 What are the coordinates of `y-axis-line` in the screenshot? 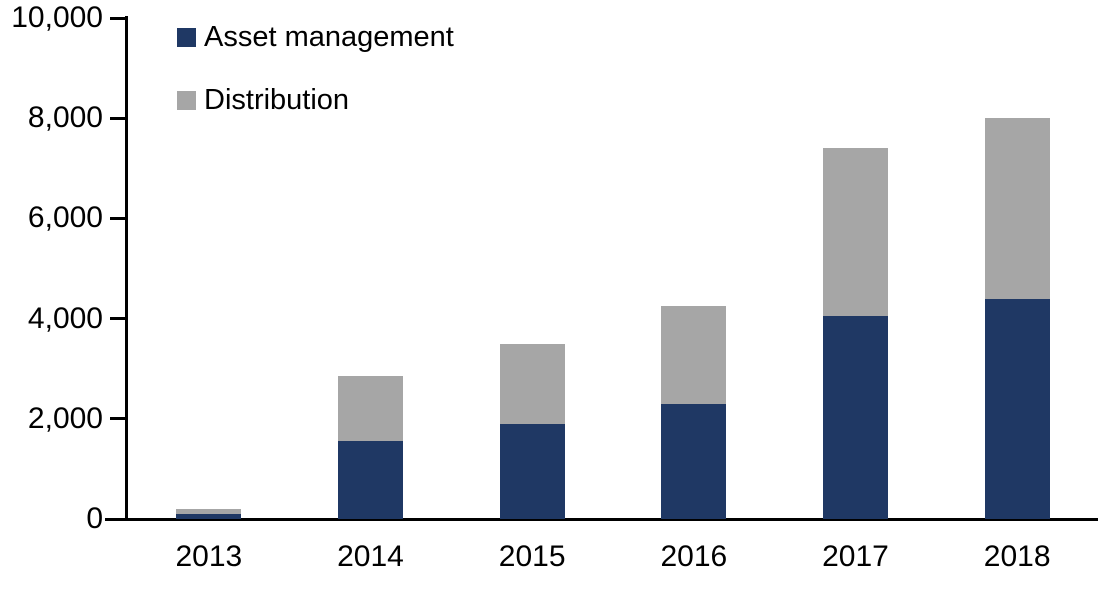 It's located at (126, 267).